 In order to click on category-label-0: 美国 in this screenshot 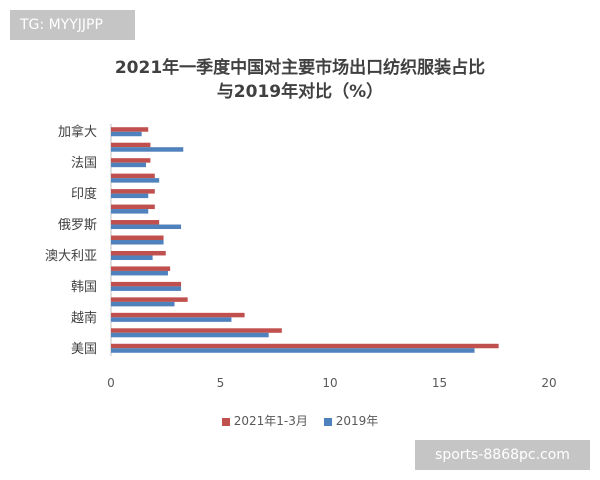, I will do `click(84, 349)`.